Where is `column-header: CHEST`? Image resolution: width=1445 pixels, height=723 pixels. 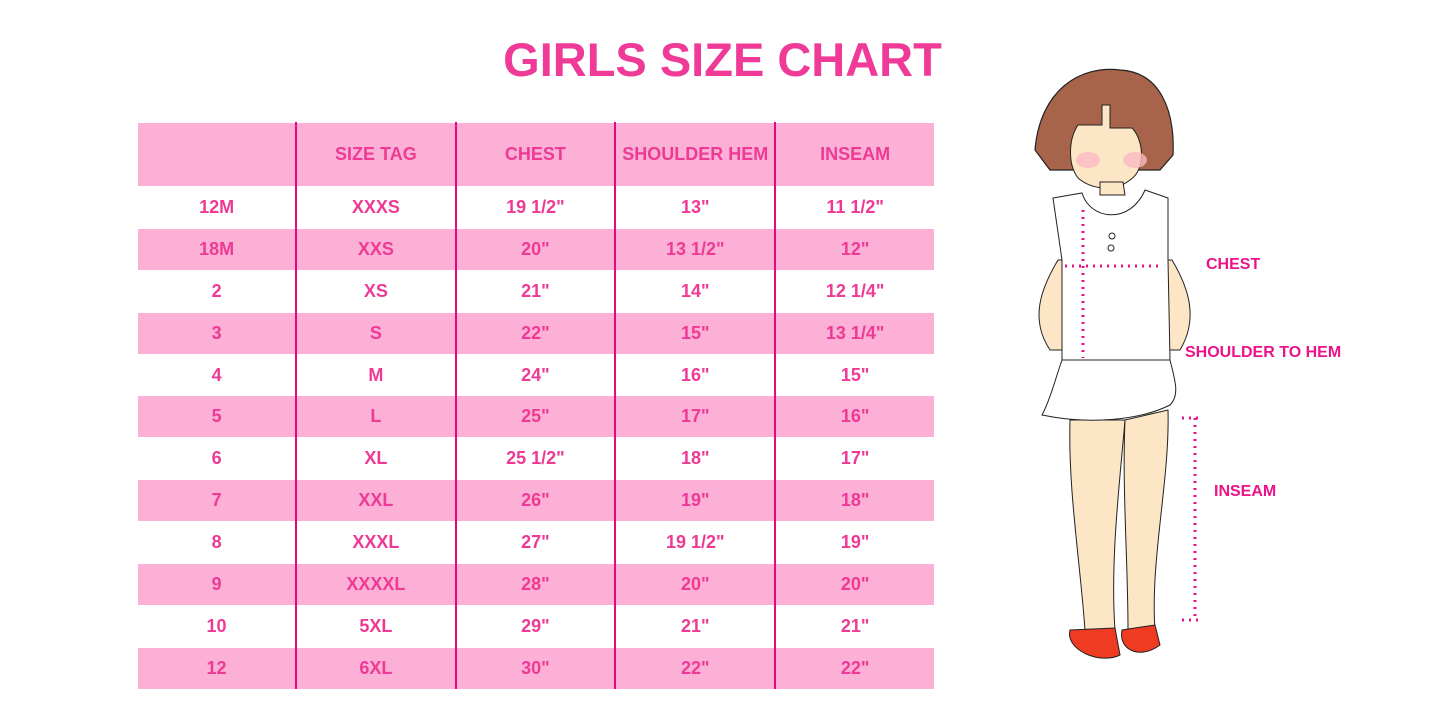 column-header: CHEST is located at coordinates (535, 154).